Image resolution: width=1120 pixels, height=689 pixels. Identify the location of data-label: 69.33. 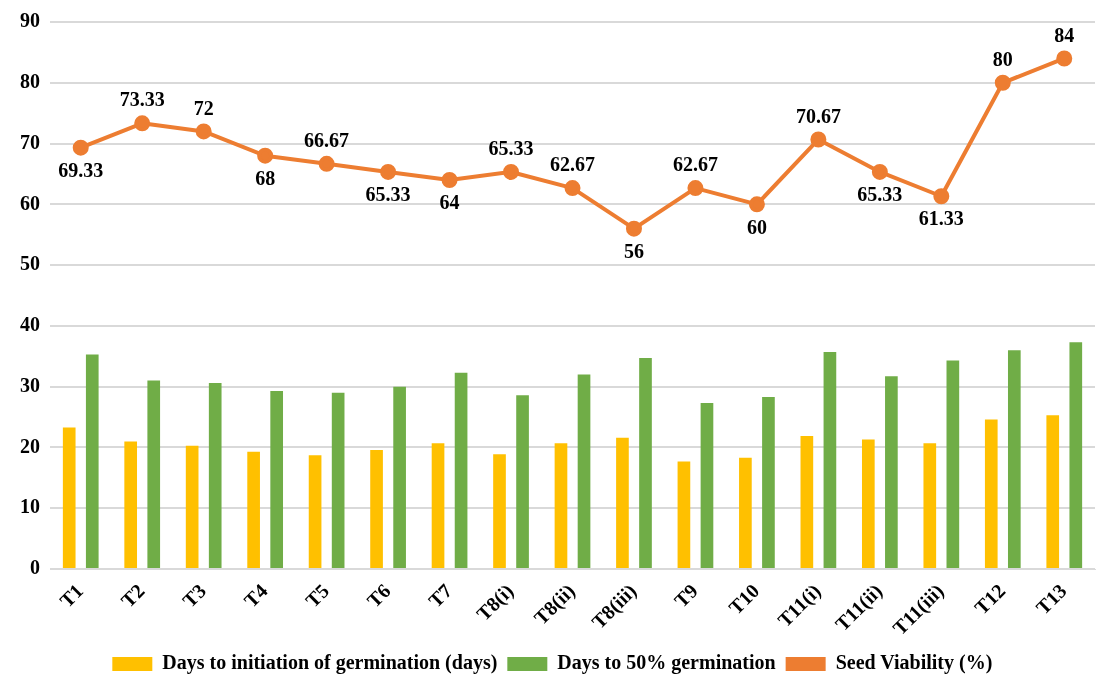
(81, 169).